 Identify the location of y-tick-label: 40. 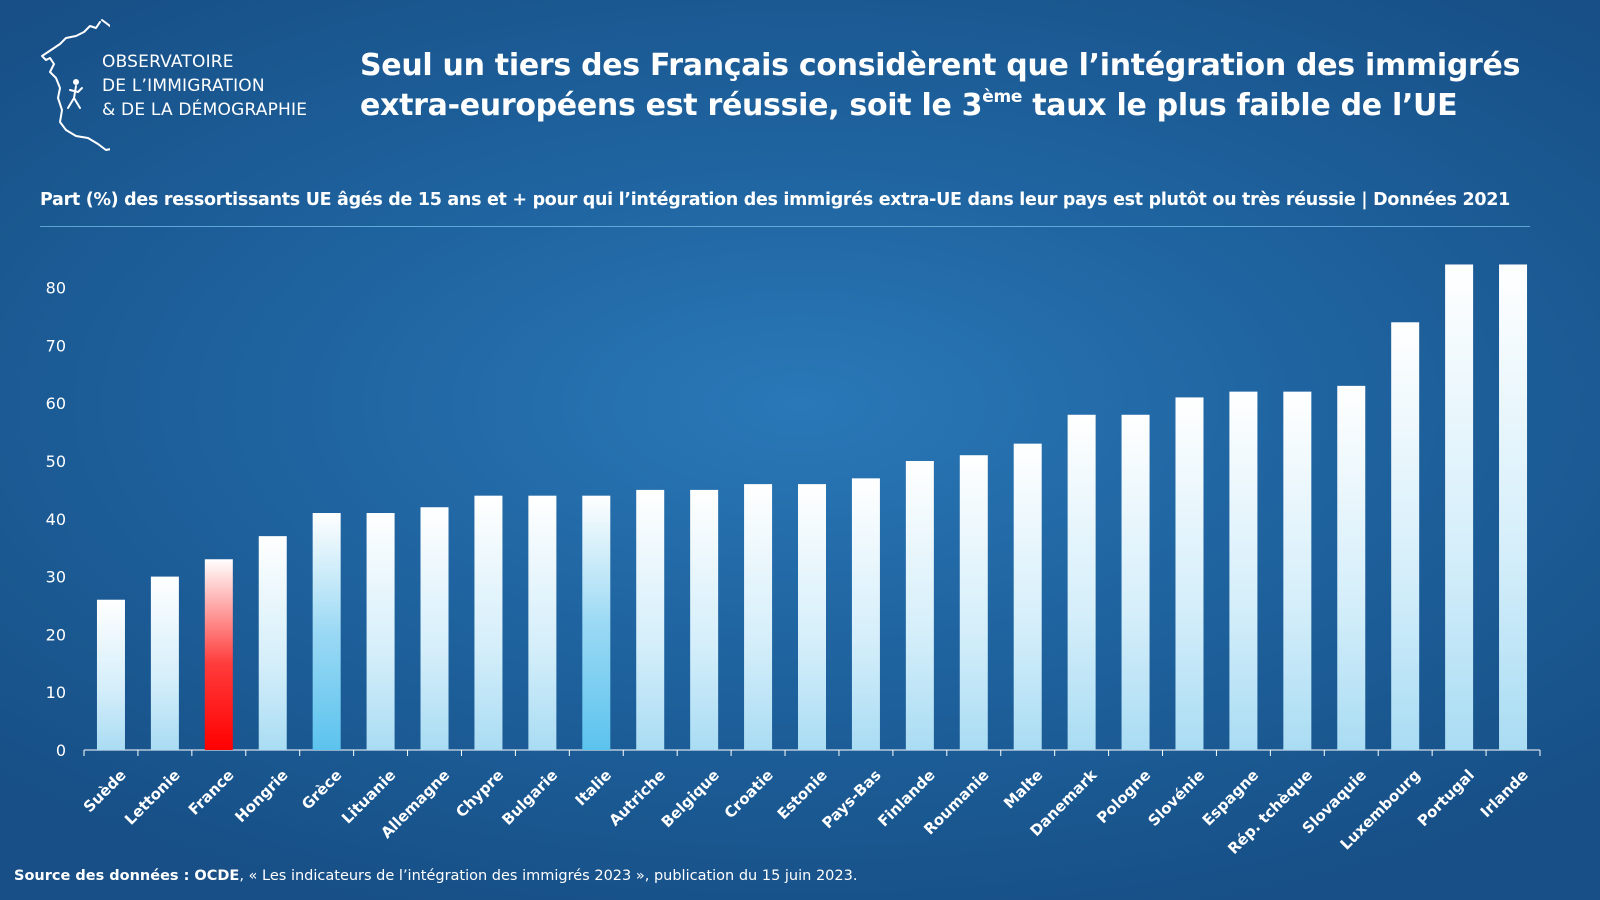
(56, 519).